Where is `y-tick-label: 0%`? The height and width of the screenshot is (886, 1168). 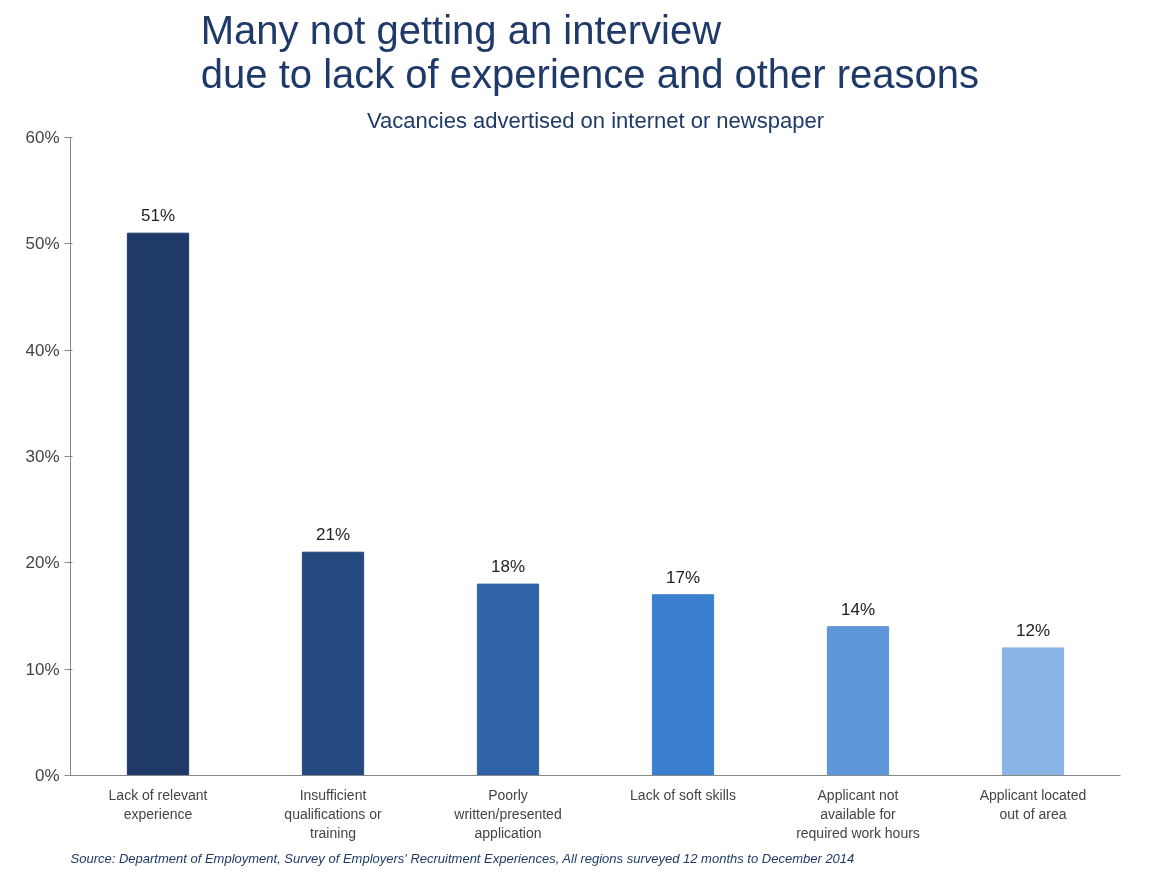
y-tick-label: 0% is located at coordinates (47, 775).